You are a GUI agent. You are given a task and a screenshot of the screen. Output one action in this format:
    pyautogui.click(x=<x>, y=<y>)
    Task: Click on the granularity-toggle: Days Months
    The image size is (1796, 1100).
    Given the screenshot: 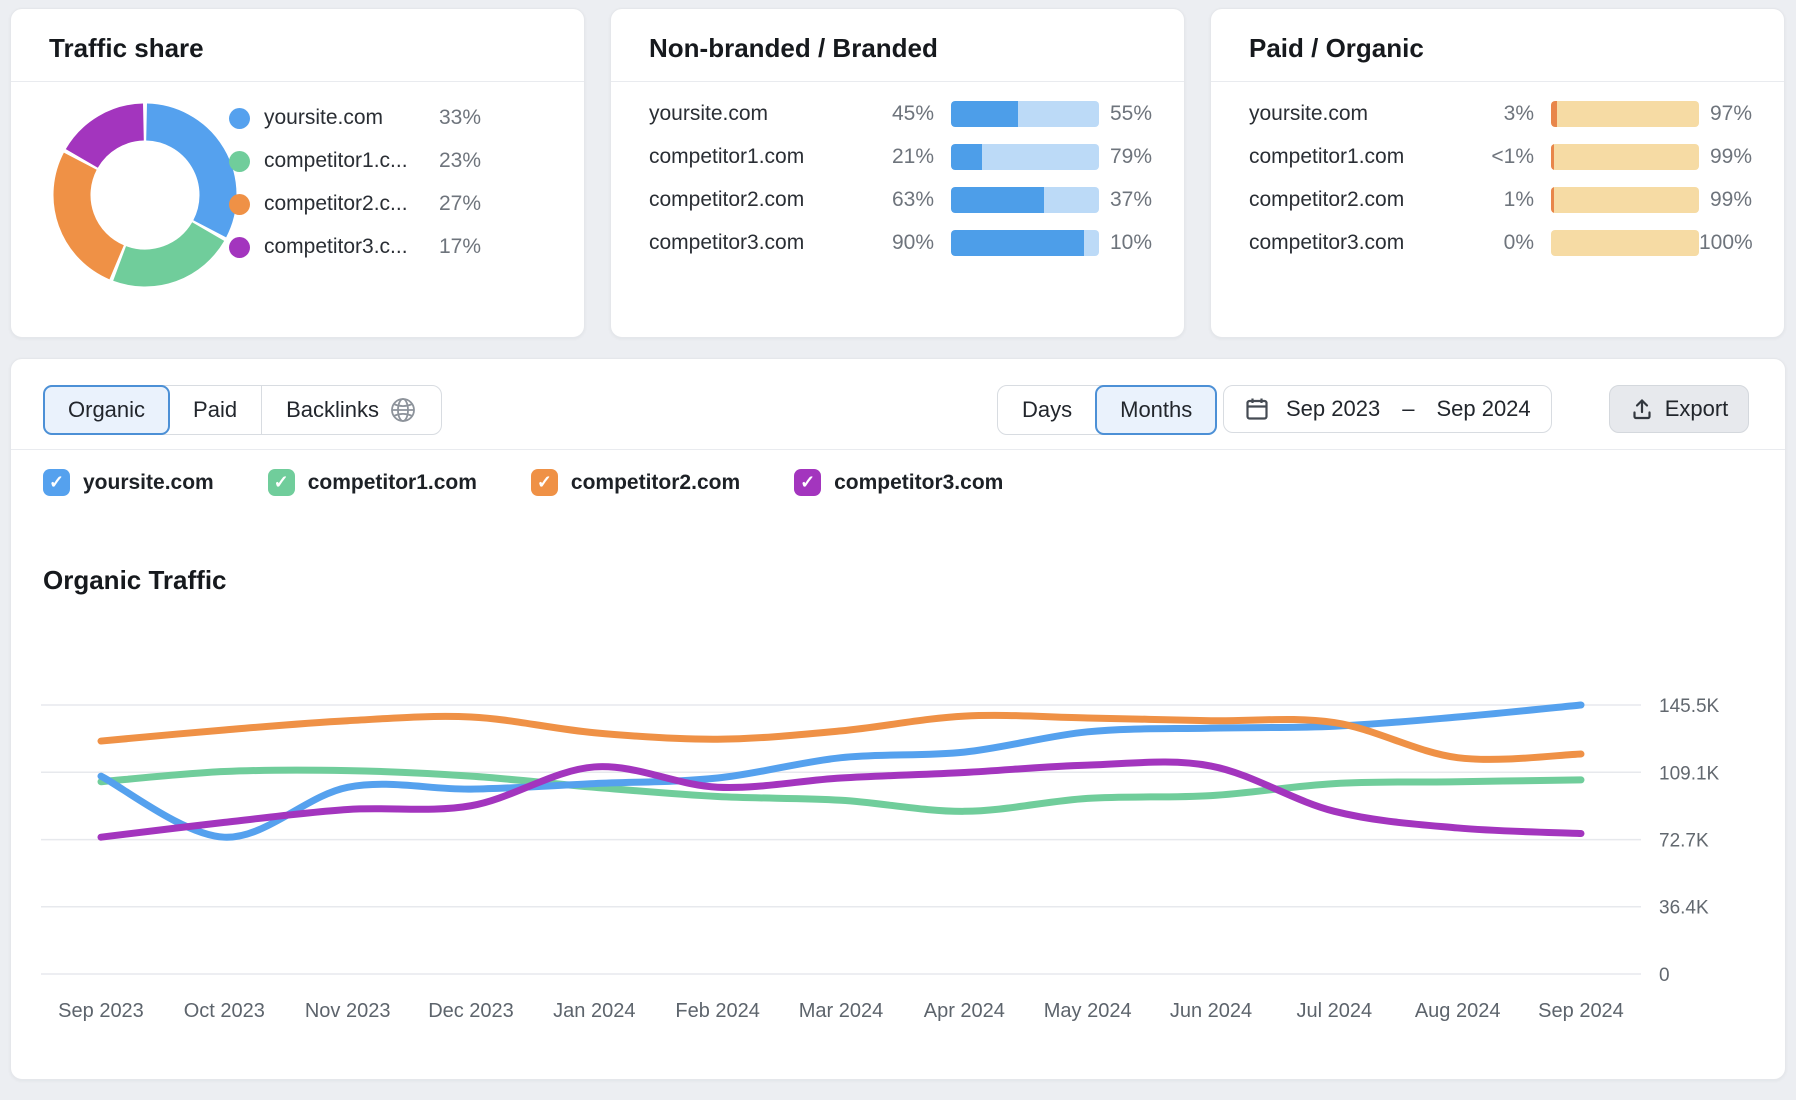 What is the action you would take?
    pyautogui.click(x=1107, y=410)
    